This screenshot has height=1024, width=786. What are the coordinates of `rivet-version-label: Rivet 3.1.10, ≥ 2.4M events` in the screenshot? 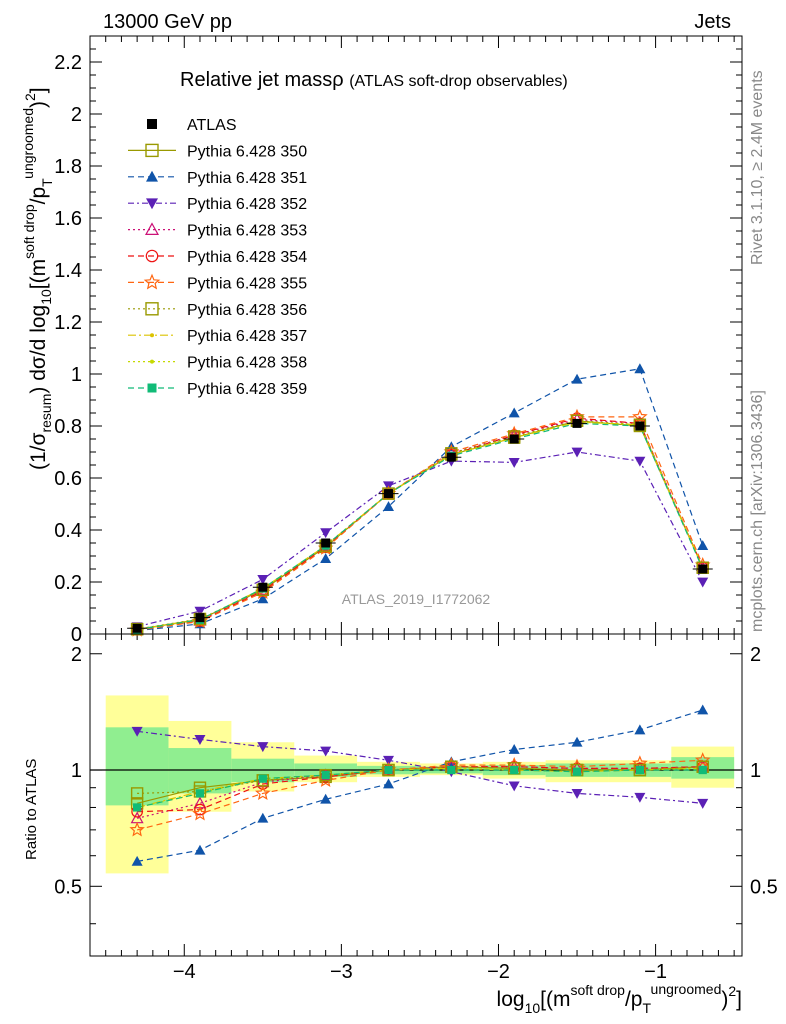 It's located at (757, 167).